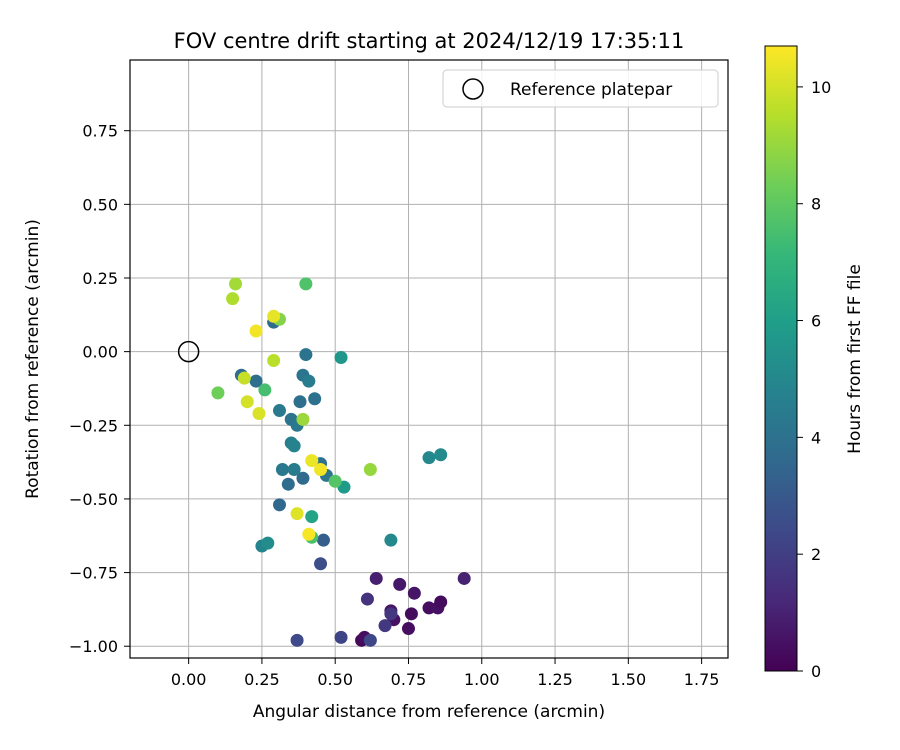  What do you see at coordinates (100, 278) in the screenshot?
I see `y-tick-label: 0.25` at bounding box center [100, 278].